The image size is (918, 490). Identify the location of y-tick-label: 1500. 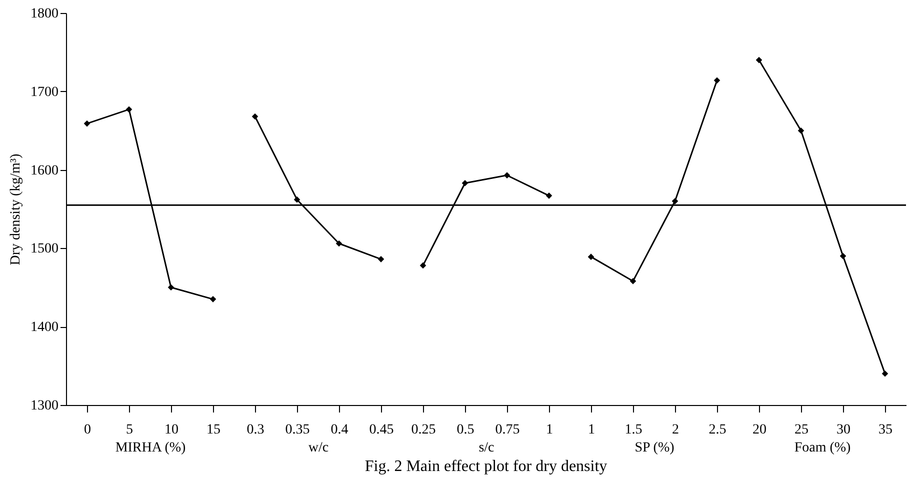
(44, 249).